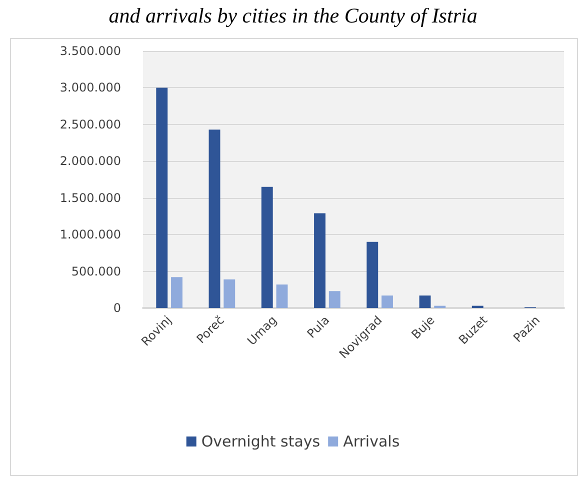 This screenshot has height=484, width=586. I want to click on y-tick-label: 1.500.000, so click(90, 197).